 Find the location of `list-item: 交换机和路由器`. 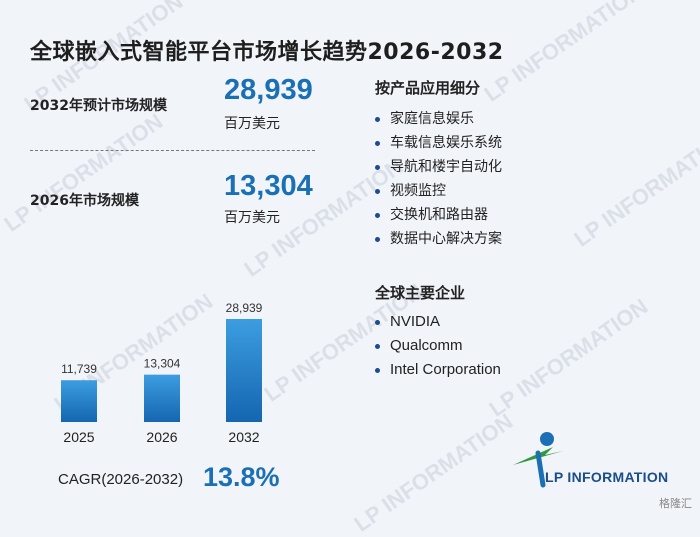

list-item: 交换机和路由器 is located at coordinates (438, 215).